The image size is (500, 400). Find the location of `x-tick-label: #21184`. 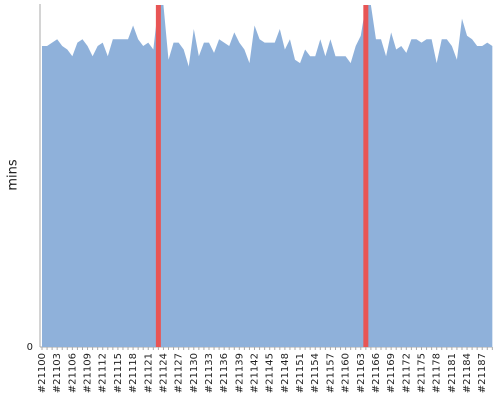

x-tick-label: #21184 is located at coordinates (467, 373).